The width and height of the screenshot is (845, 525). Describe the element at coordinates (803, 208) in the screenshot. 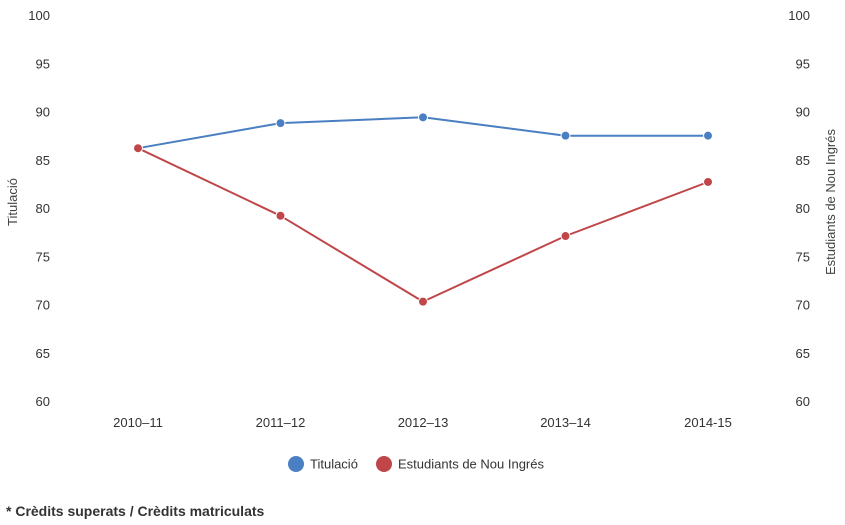

I see `right-y-tick-label: 80` at that location.